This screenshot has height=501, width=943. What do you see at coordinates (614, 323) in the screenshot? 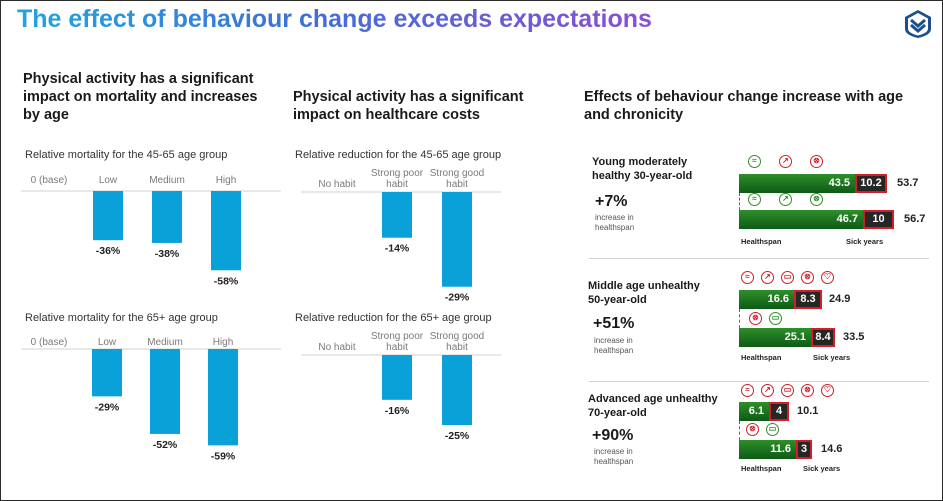
I see `profile-increase: +51%` at bounding box center [614, 323].